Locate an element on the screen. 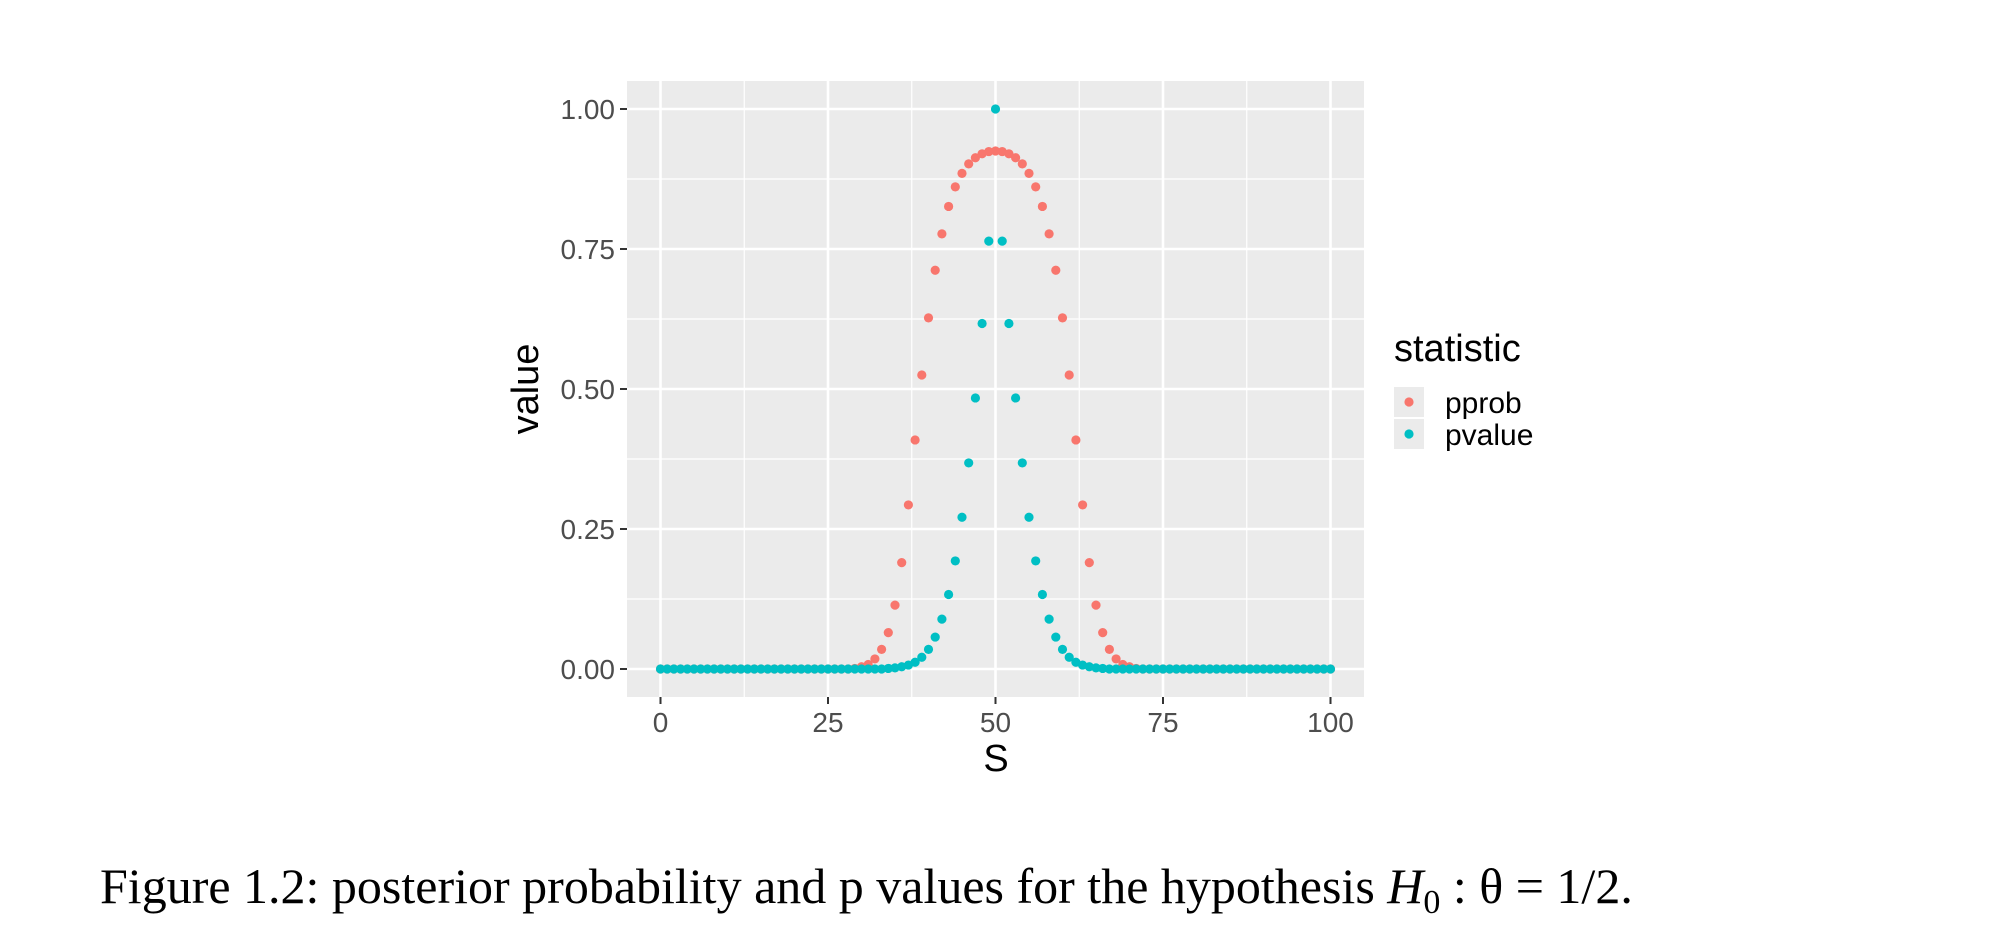 This screenshot has height=951, width=2000. caption-math-rest: : θ = 1/2. is located at coordinates (1536, 886).